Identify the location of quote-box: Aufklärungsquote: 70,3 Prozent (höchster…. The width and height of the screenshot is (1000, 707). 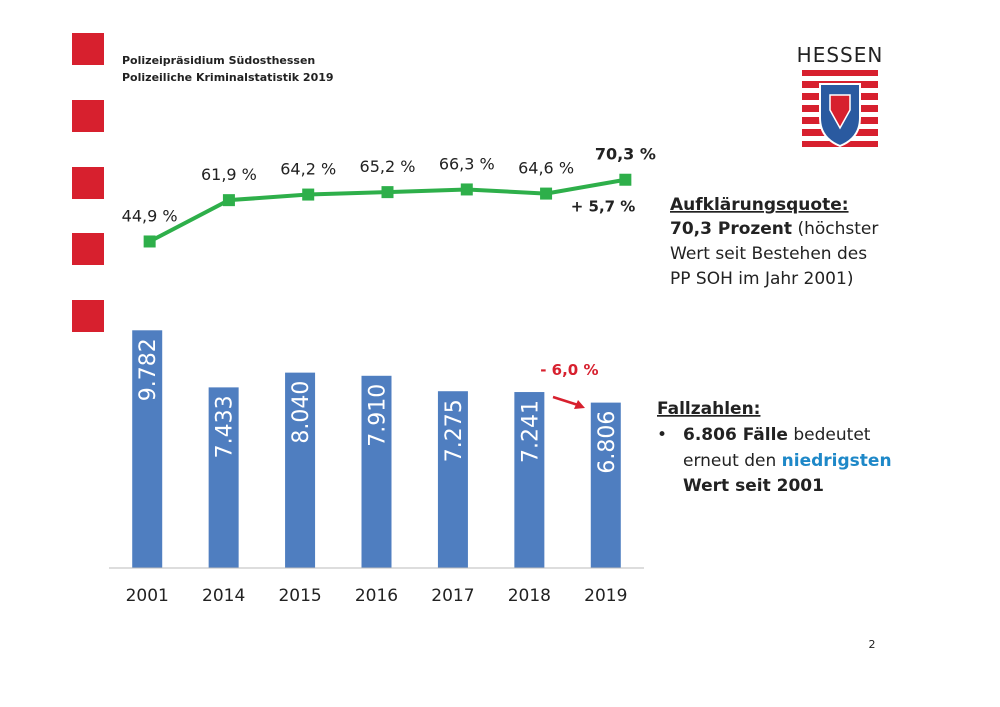
(774, 242).